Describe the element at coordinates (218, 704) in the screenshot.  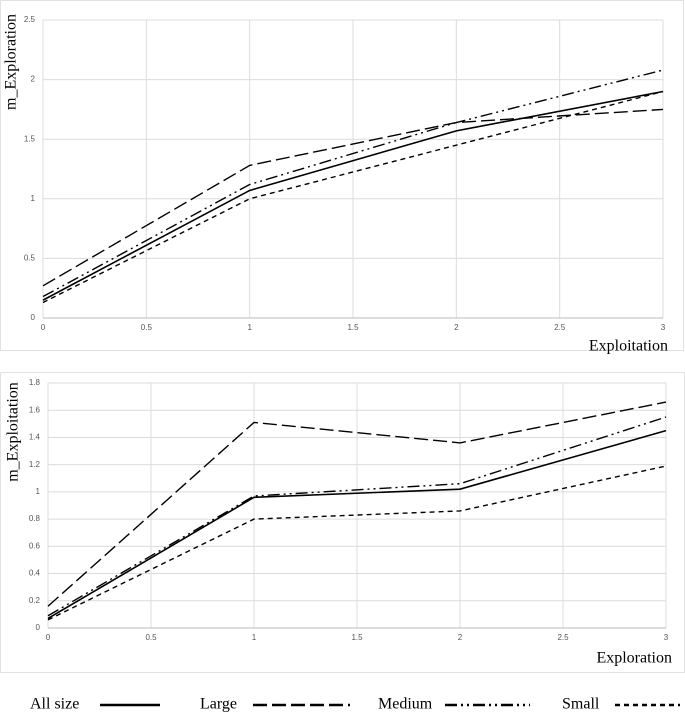
I see `legend-label: Large` at that location.